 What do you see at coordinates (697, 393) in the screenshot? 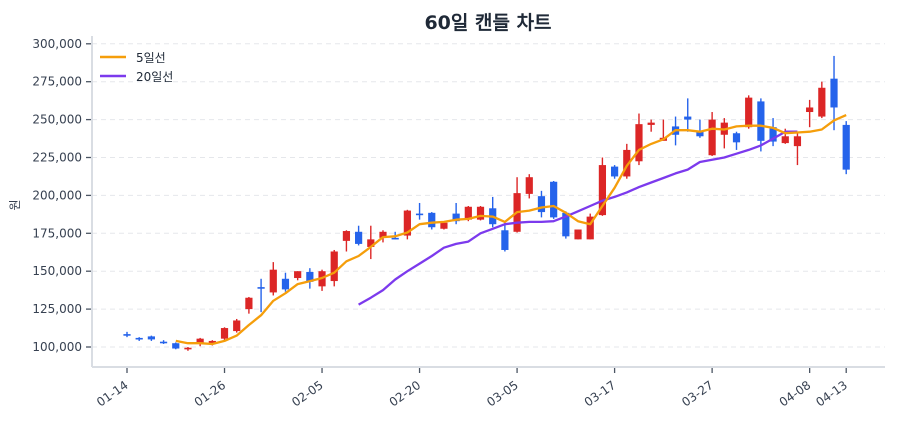
I see `x-tick-label: 03-27` at bounding box center [697, 393].